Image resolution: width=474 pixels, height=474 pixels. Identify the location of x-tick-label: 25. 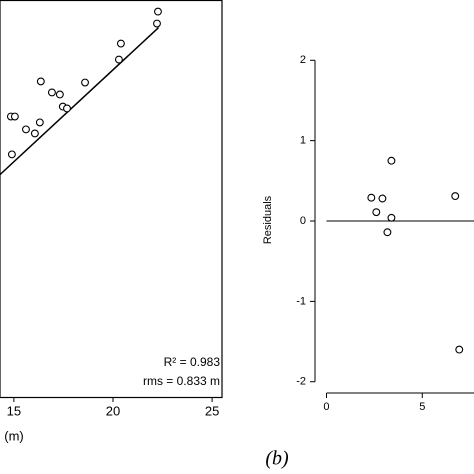
(212, 410).